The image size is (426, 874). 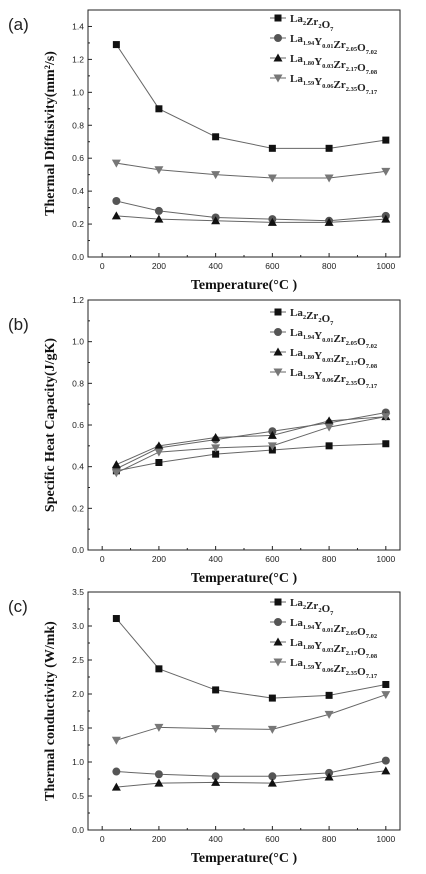 I want to click on legend-label: La1.80Y0.03Zr2.17O7.08, so click(x=334, y=64).